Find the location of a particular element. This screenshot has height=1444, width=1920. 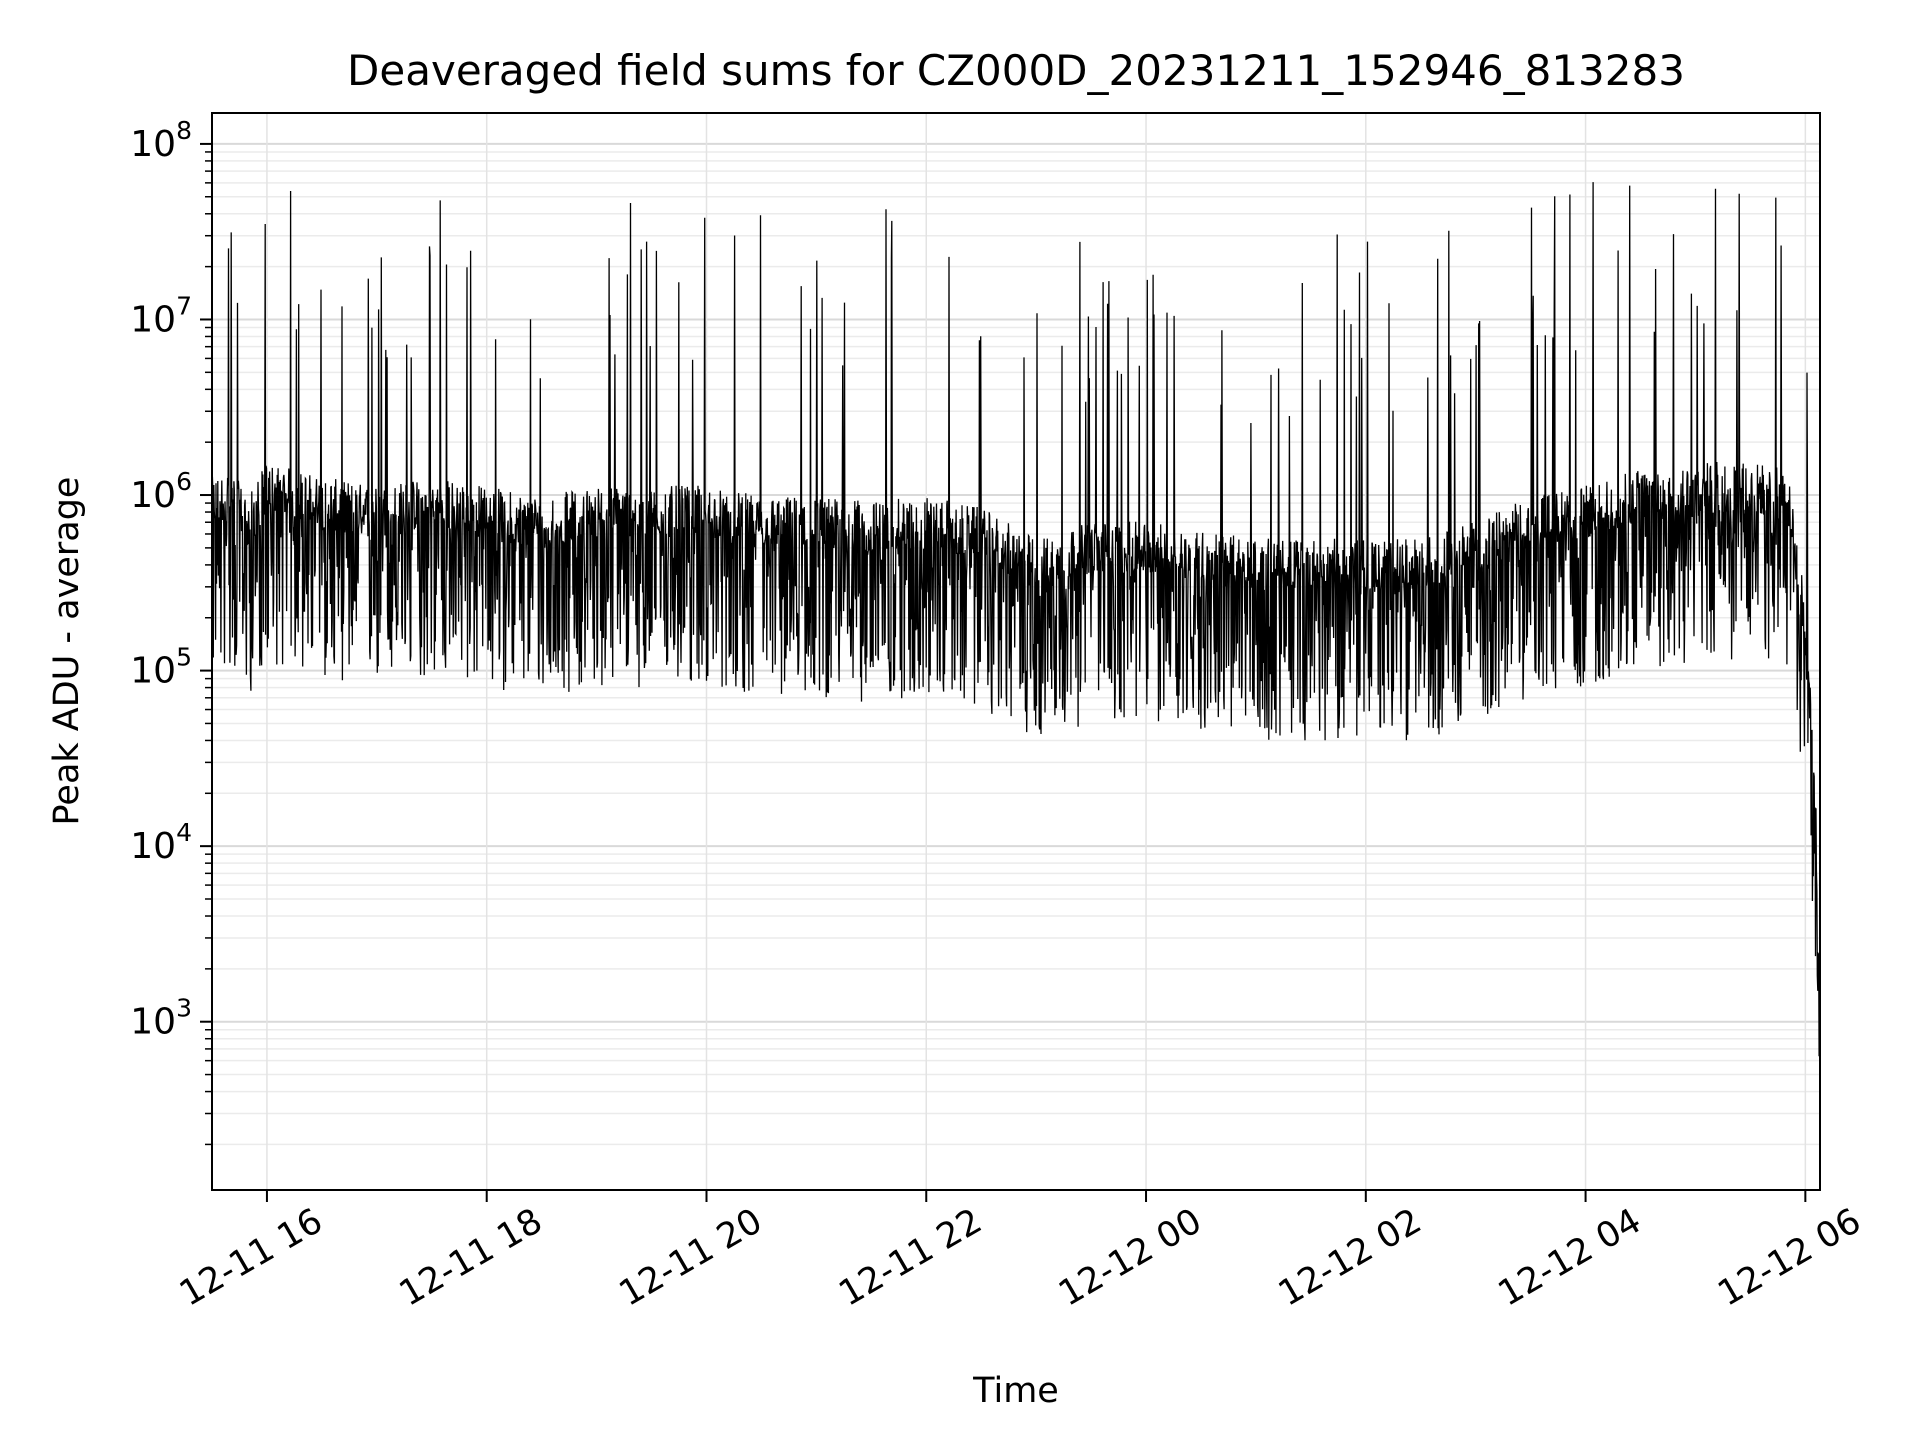

y-tick-label: 10⁷ is located at coordinates (161, 315).